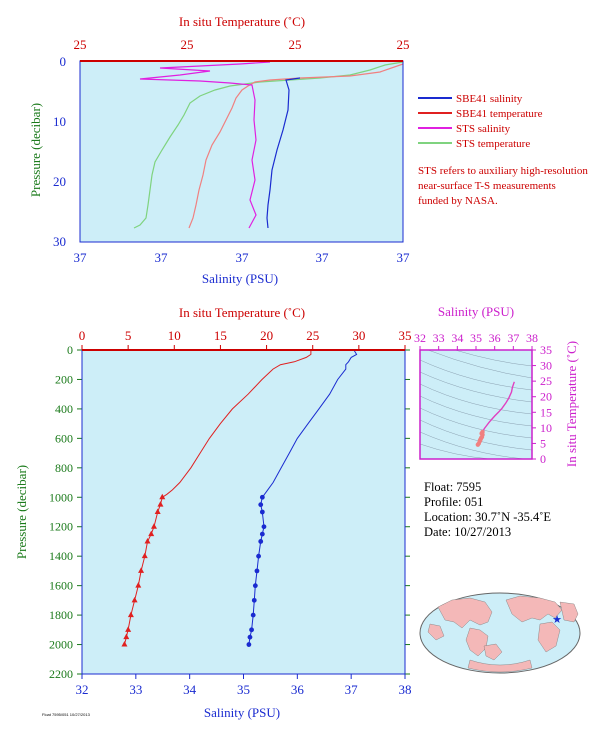 This screenshot has width=601, height=736. I want to click on top-sal-axis-label: Salinity (PSU), so click(240, 278).